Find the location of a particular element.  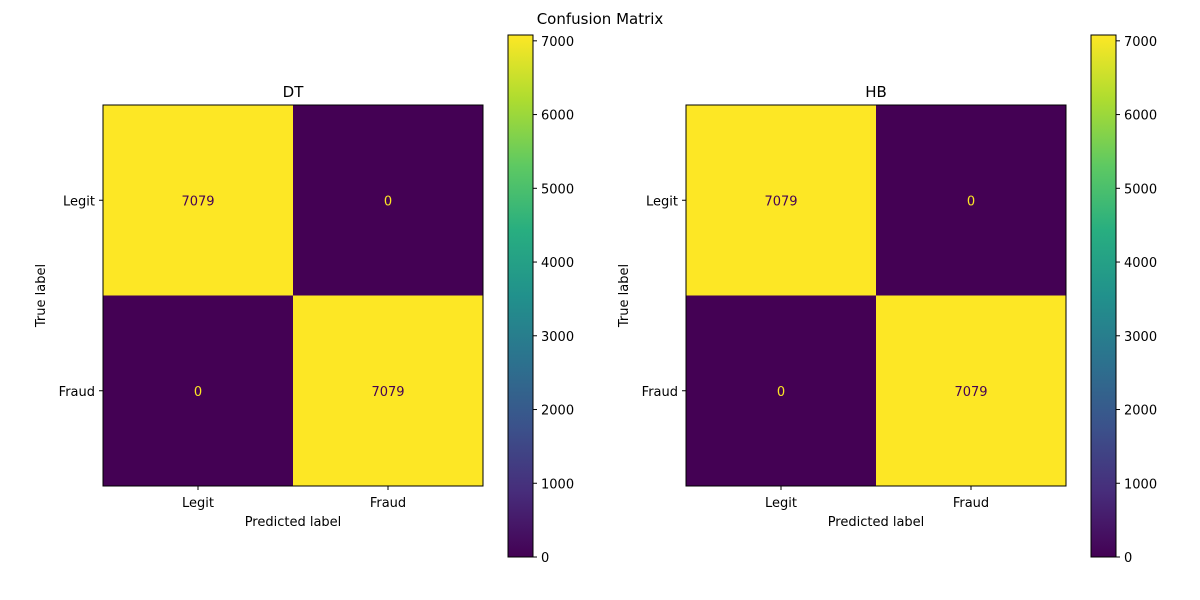

figure-title: Confusion Matrix is located at coordinates (600, 19).